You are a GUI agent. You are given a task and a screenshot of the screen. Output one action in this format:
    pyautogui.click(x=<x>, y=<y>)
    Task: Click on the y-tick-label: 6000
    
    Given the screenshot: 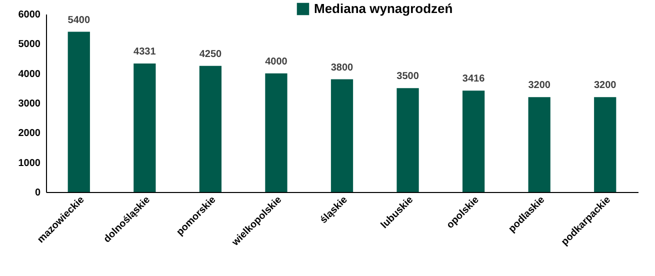 What is the action you would take?
    pyautogui.click(x=29, y=15)
    